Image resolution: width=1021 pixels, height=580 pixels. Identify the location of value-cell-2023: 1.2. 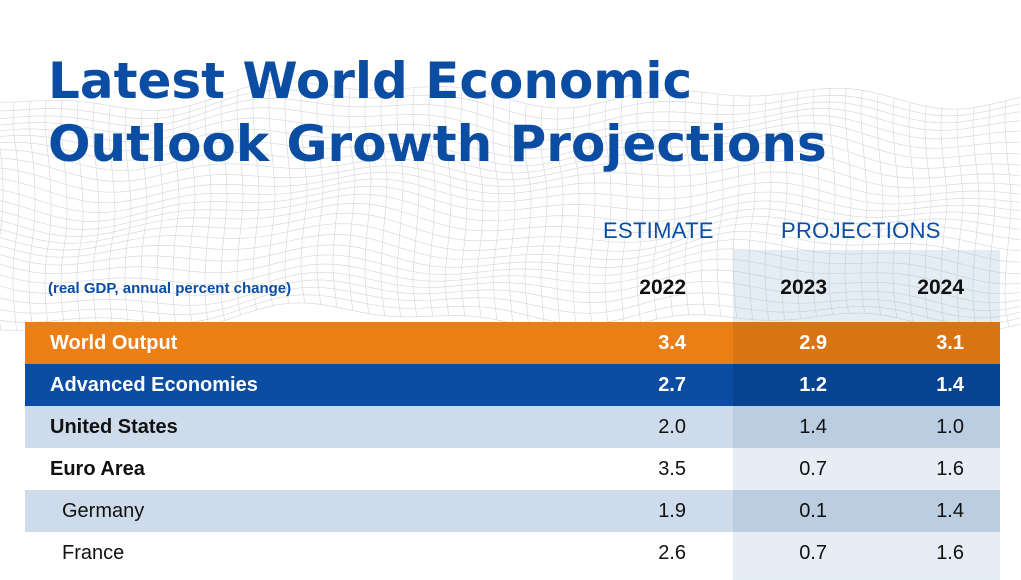
(813, 384).